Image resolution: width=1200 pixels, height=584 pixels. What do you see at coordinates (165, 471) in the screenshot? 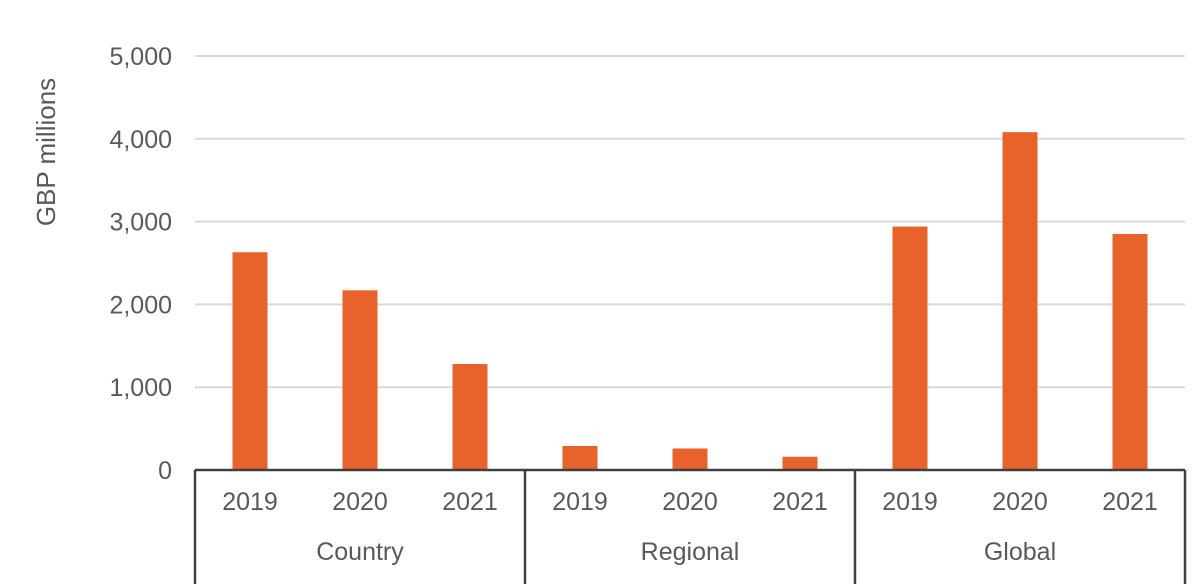
I see `y-tick-label: 0` at bounding box center [165, 471].